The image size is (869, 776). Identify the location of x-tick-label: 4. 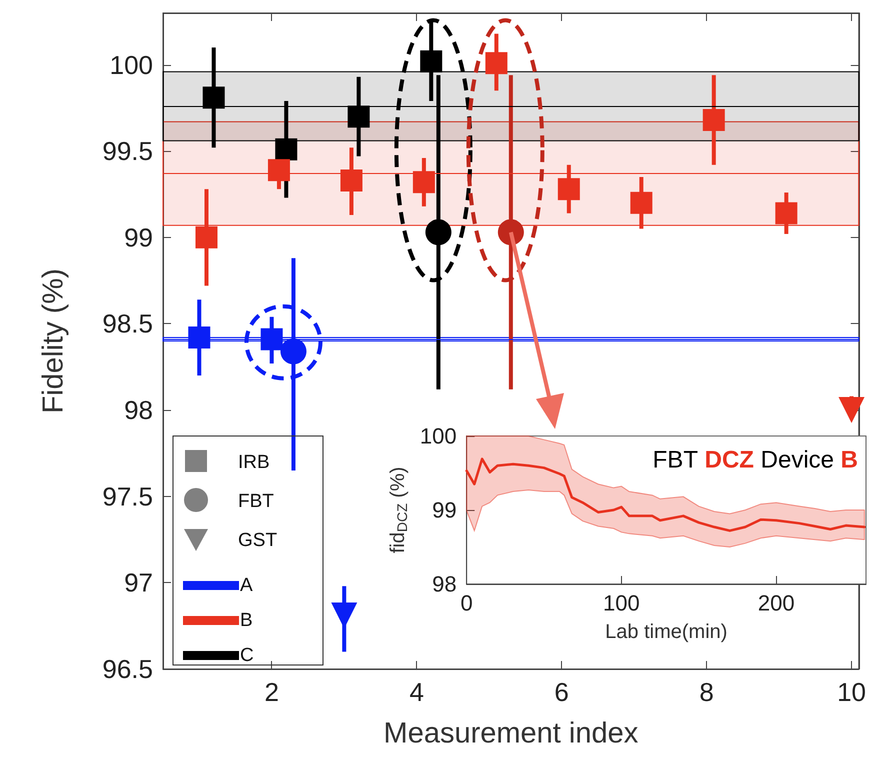
(416, 692).